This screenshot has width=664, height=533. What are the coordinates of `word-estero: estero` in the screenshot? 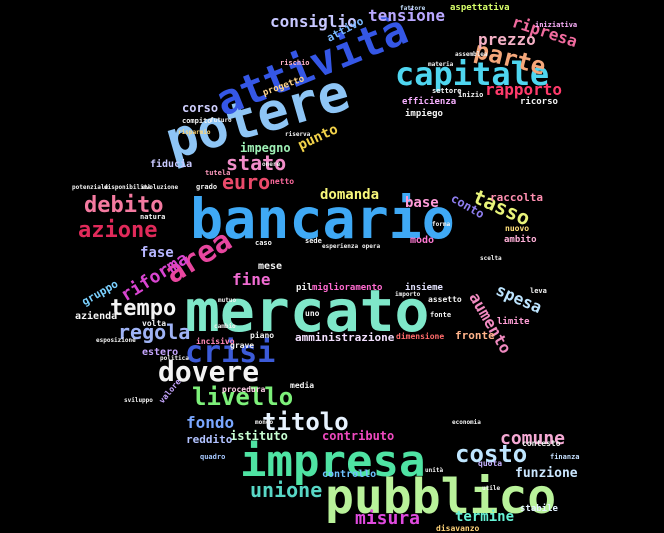 It's located at (160, 352).